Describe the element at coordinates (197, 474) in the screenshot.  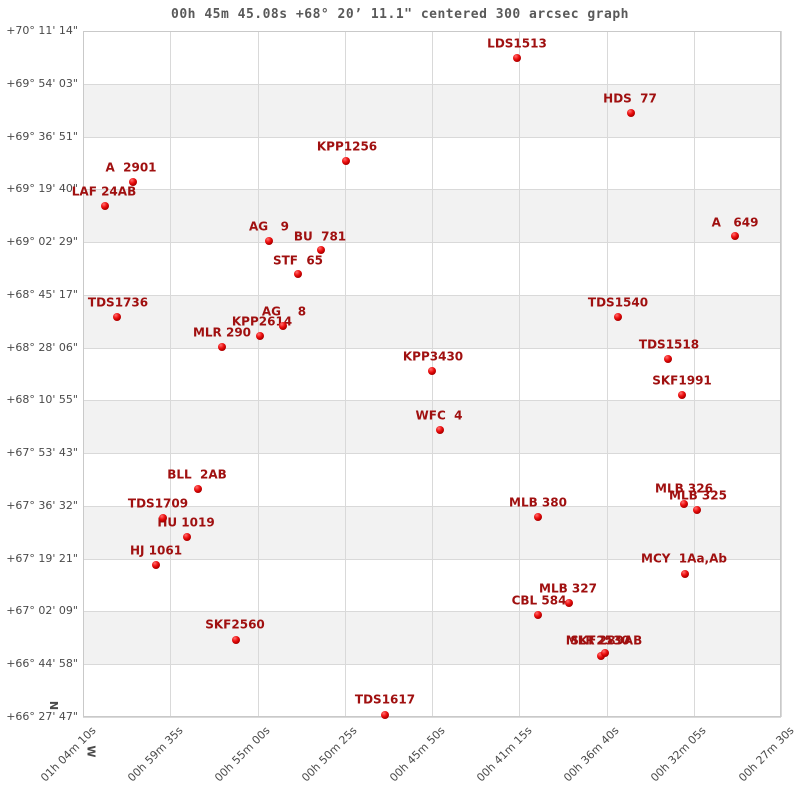
I see `star-label: BLL 2AB` at that location.